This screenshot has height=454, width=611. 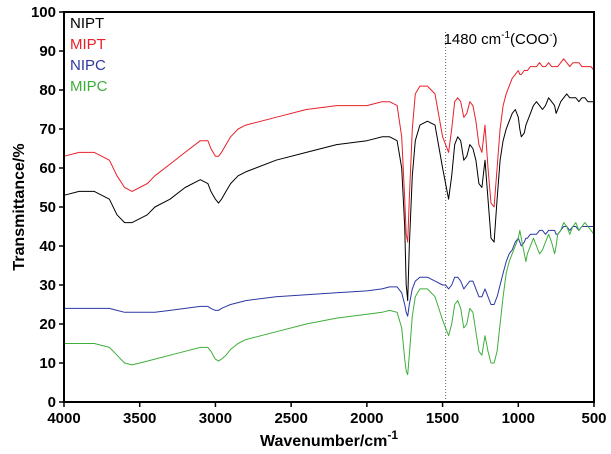 What do you see at coordinates (52, 402) in the screenshot?
I see `y-tick-label: 0` at bounding box center [52, 402].